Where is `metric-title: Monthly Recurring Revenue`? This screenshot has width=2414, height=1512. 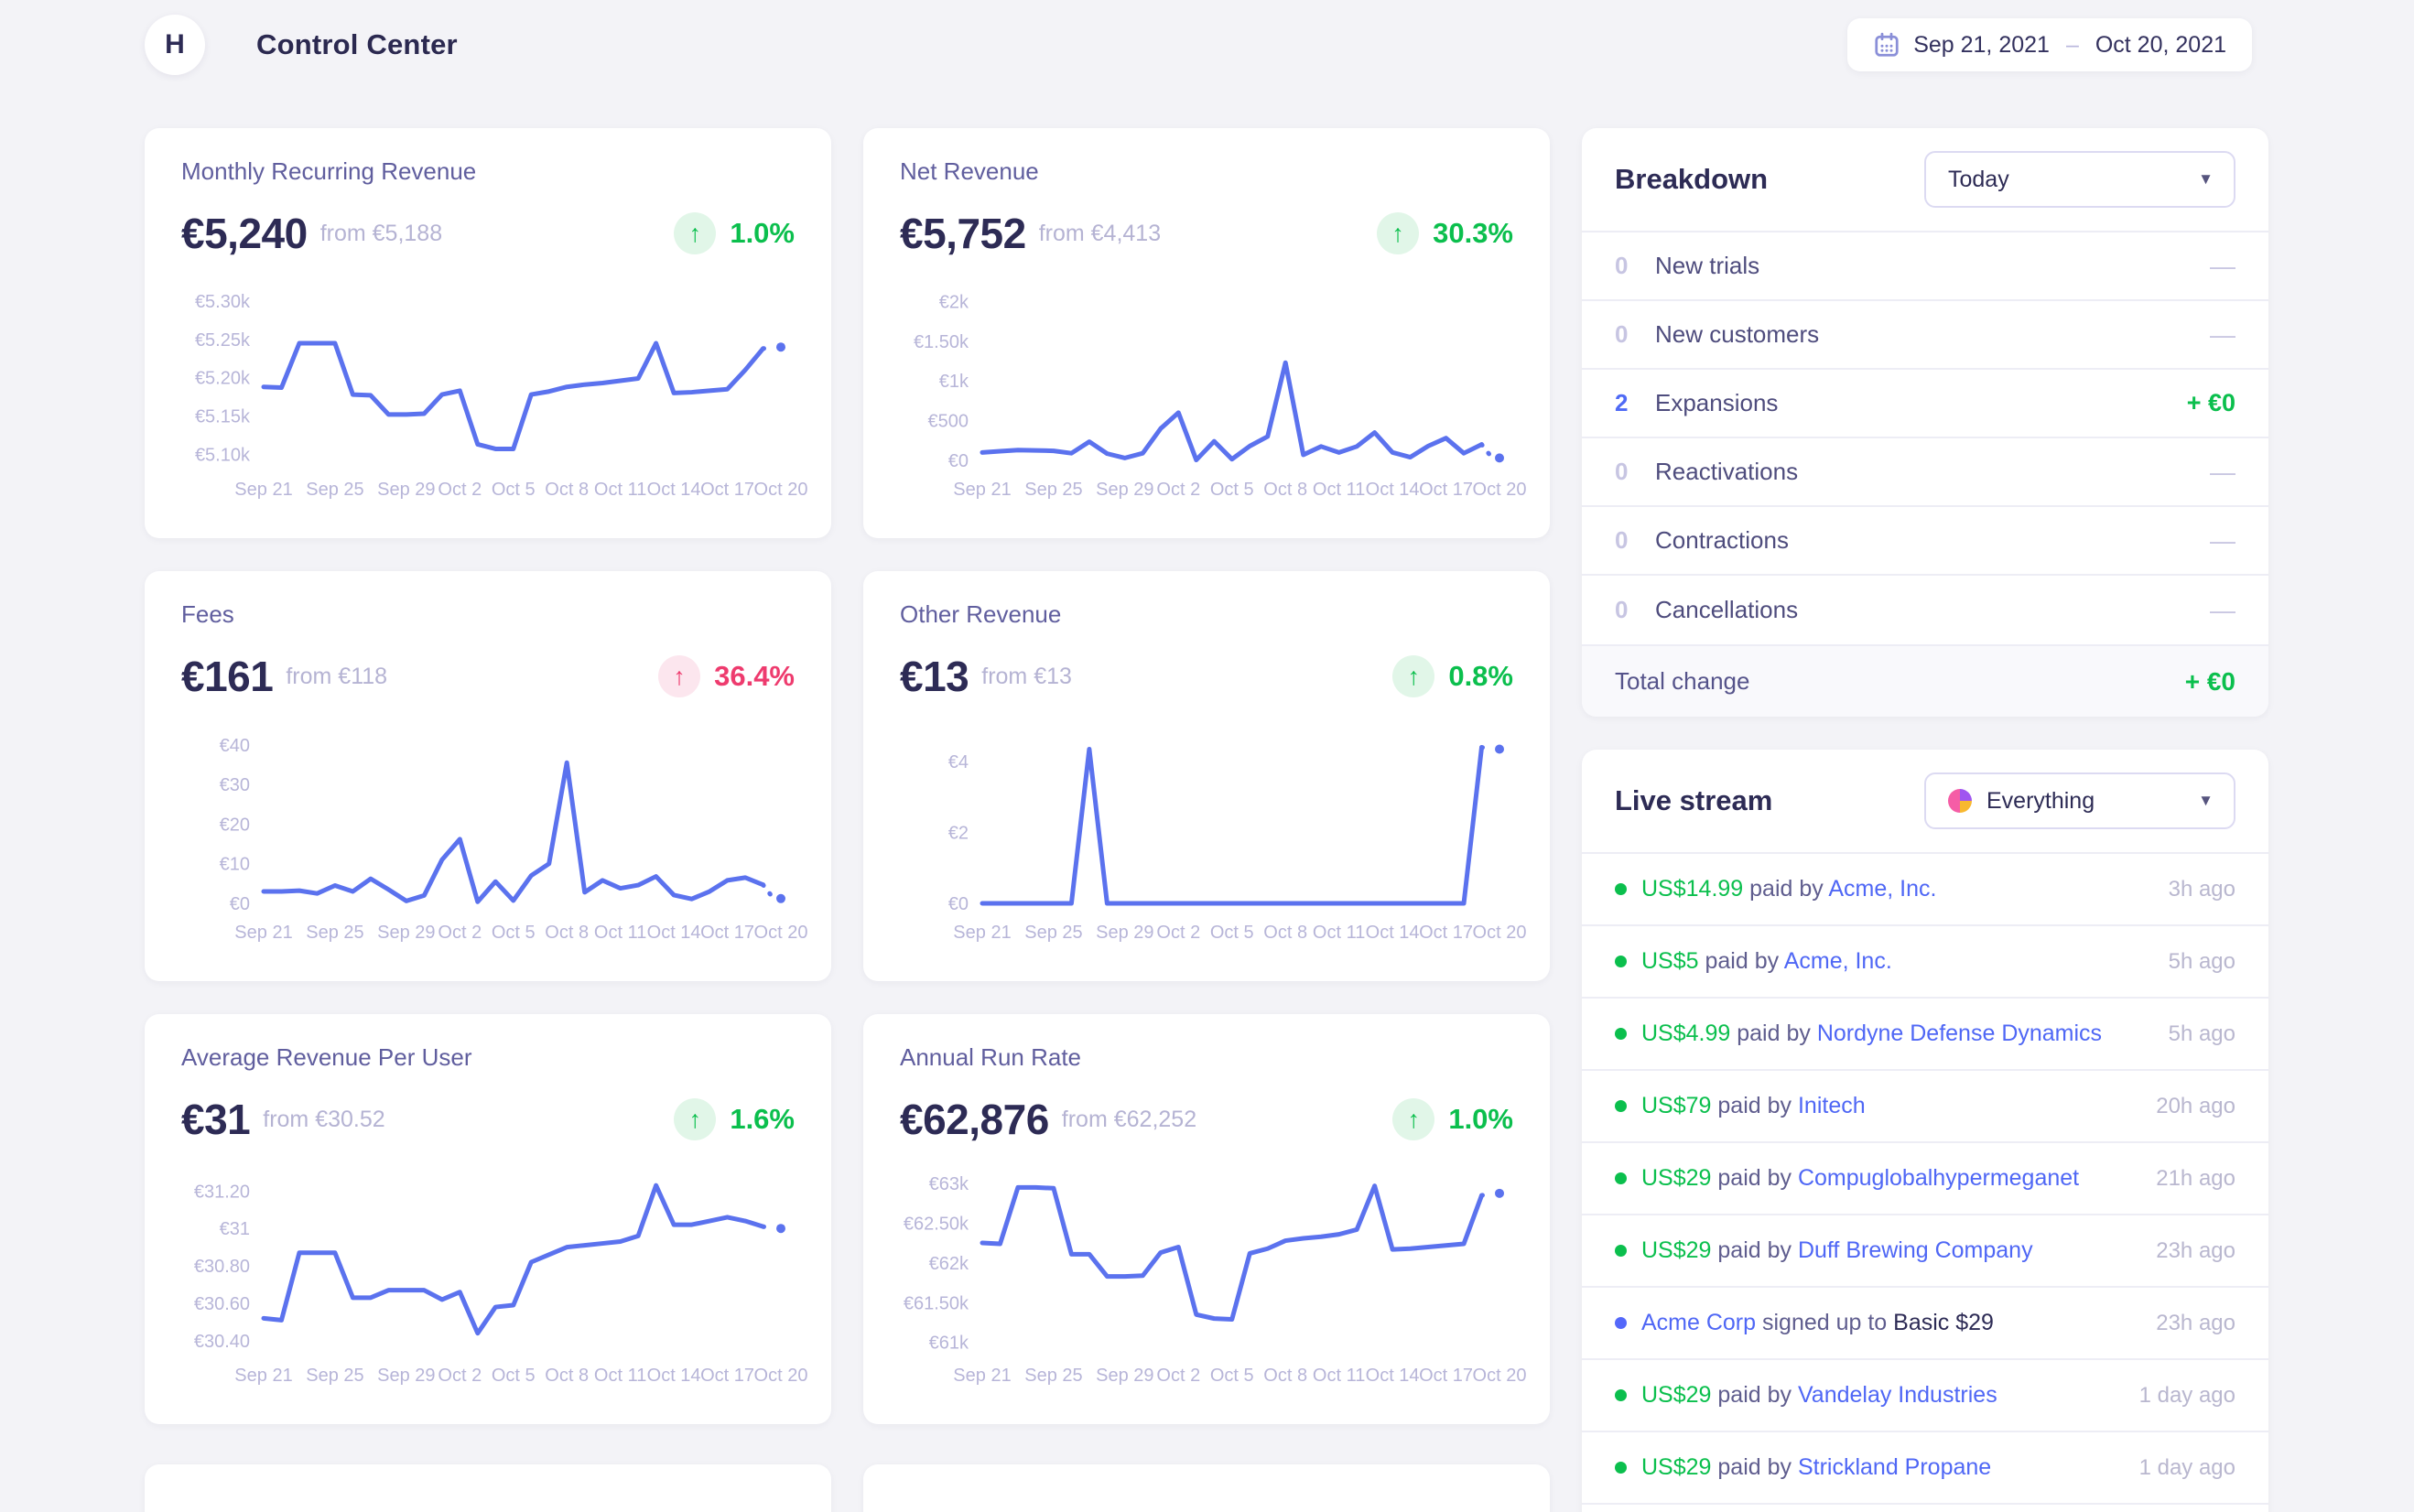 metric-title: Monthly Recurring Revenue is located at coordinates (329, 171).